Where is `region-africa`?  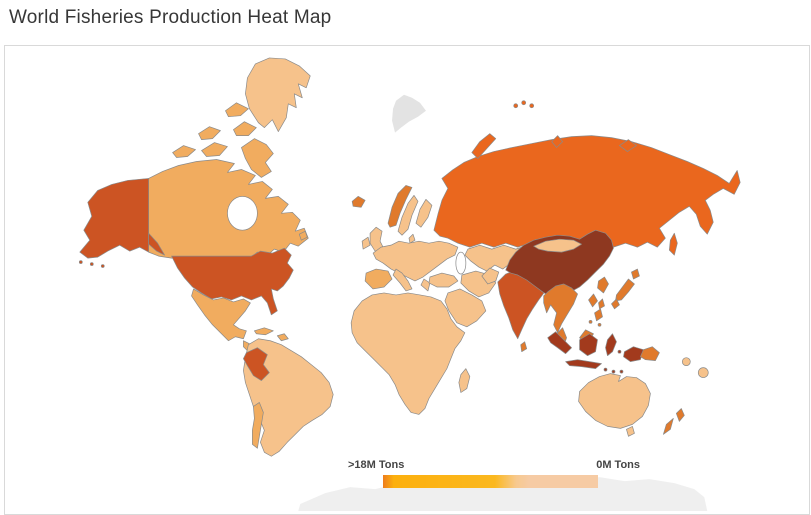
region-africa is located at coordinates (408, 353).